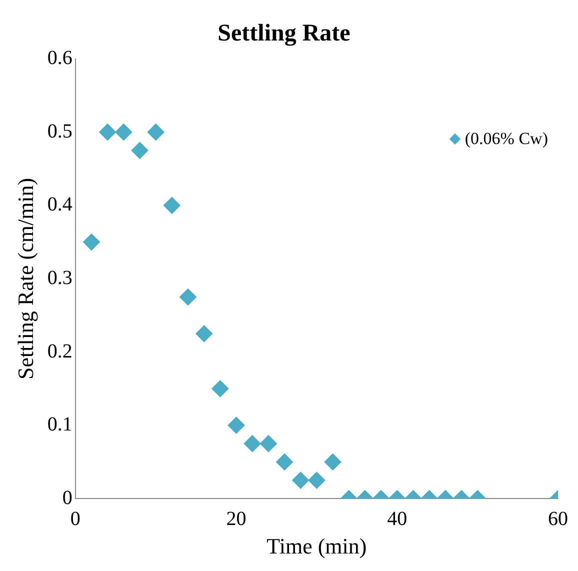 The width and height of the screenshot is (578, 571). What do you see at coordinates (397, 519) in the screenshot?
I see `x-tick-label: 40` at bounding box center [397, 519].